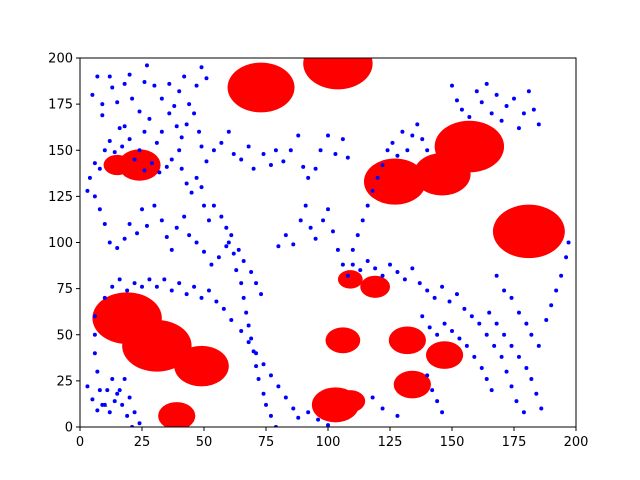 Image resolution: width=640 pixels, height=480 pixels. Describe the element at coordinates (60, 59) in the screenshot. I see `y-tick-label: 200` at that location.